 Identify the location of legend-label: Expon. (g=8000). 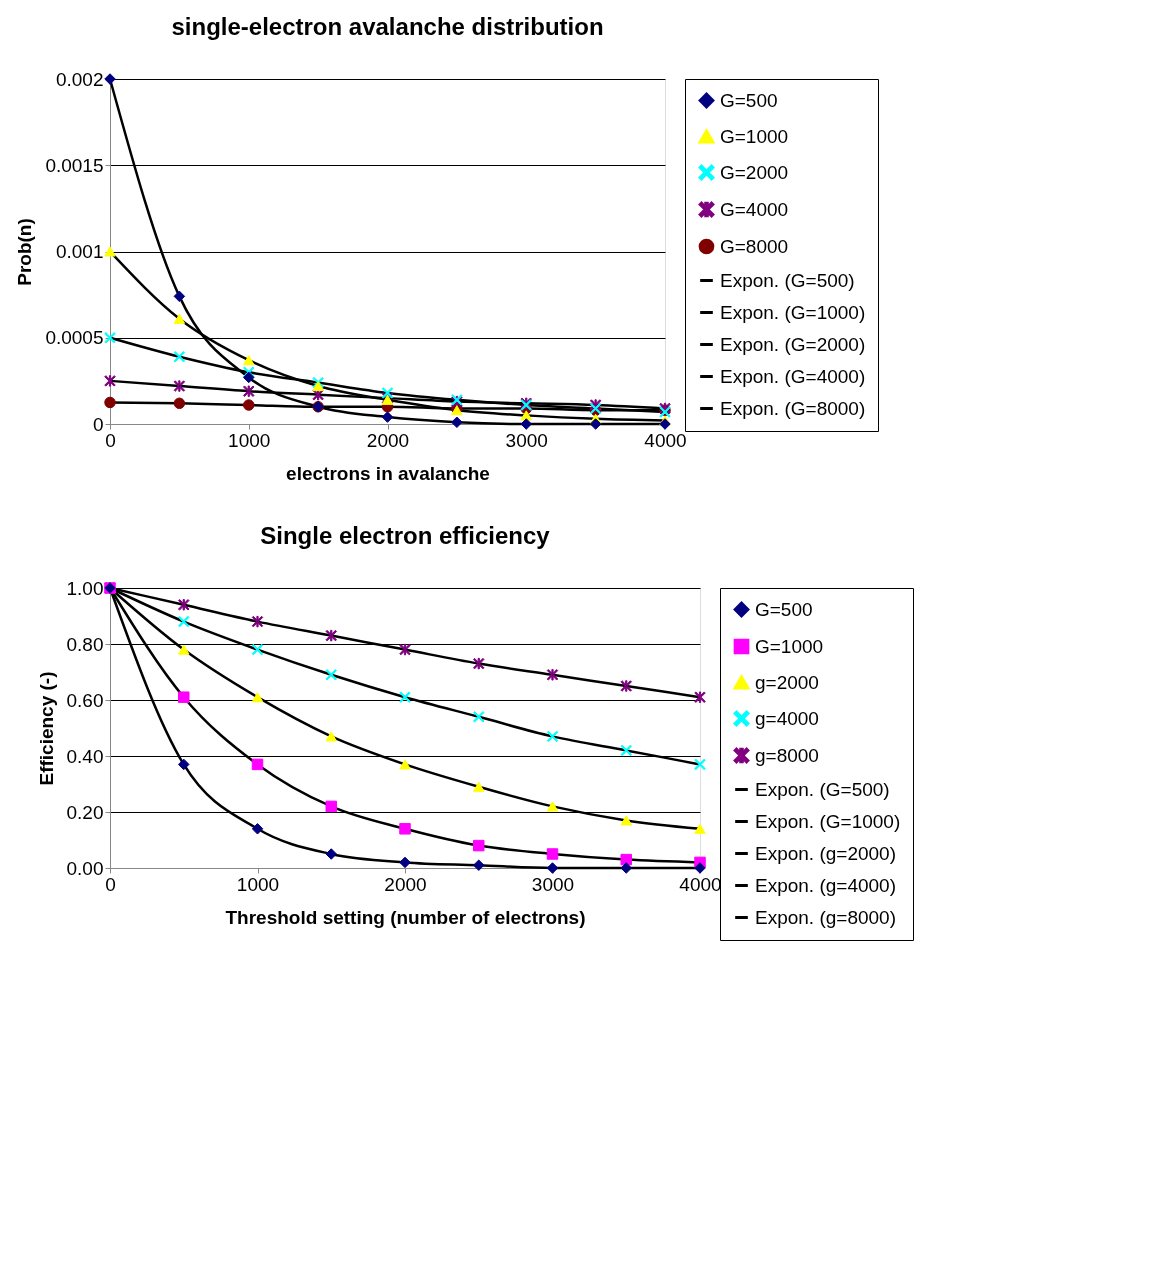
(826, 917).